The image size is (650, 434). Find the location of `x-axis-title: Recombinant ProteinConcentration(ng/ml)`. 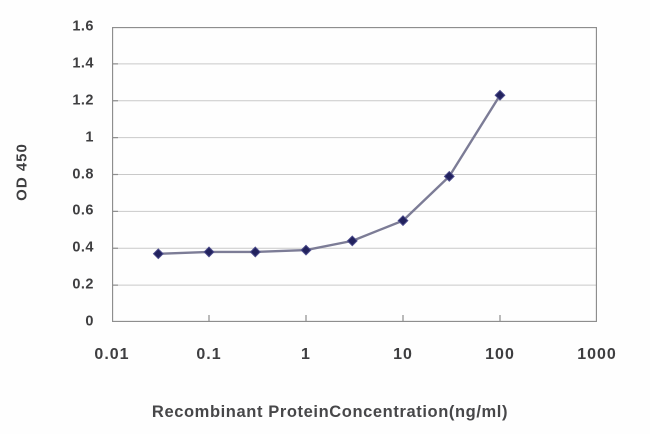

x-axis-title: Recombinant ProteinConcentration(ng/ml) is located at coordinates (330, 412).